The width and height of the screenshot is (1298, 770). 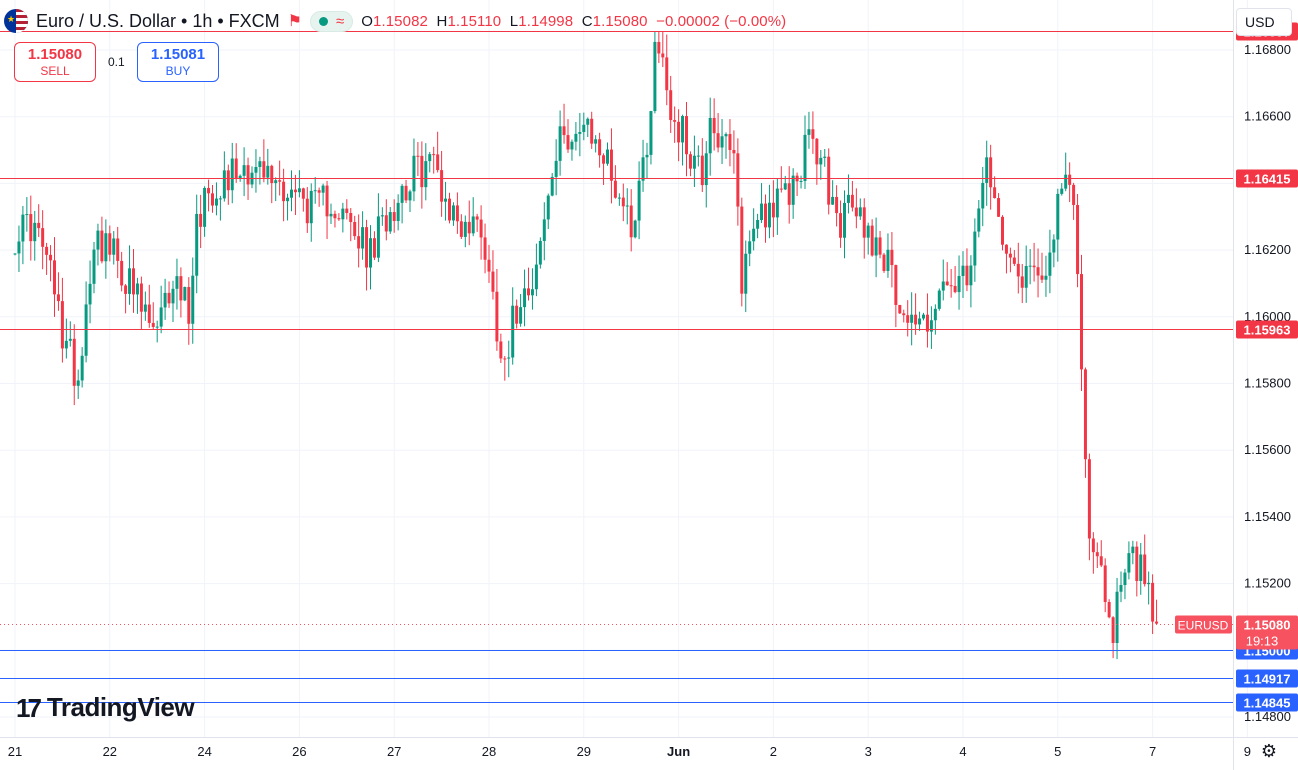 What do you see at coordinates (1267, 316) in the screenshot?
I see `price-tick-label: 1.16000` at bounding box center [1267, 316].